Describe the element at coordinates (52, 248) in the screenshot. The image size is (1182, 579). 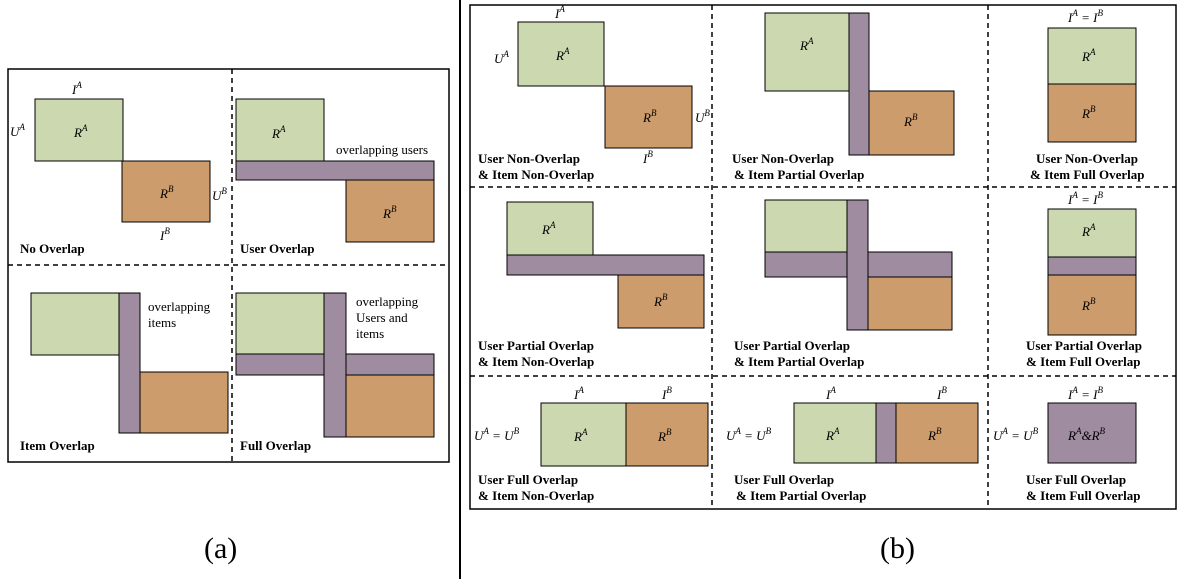
I see `no-overlap-caption: No Overlap` at that location.